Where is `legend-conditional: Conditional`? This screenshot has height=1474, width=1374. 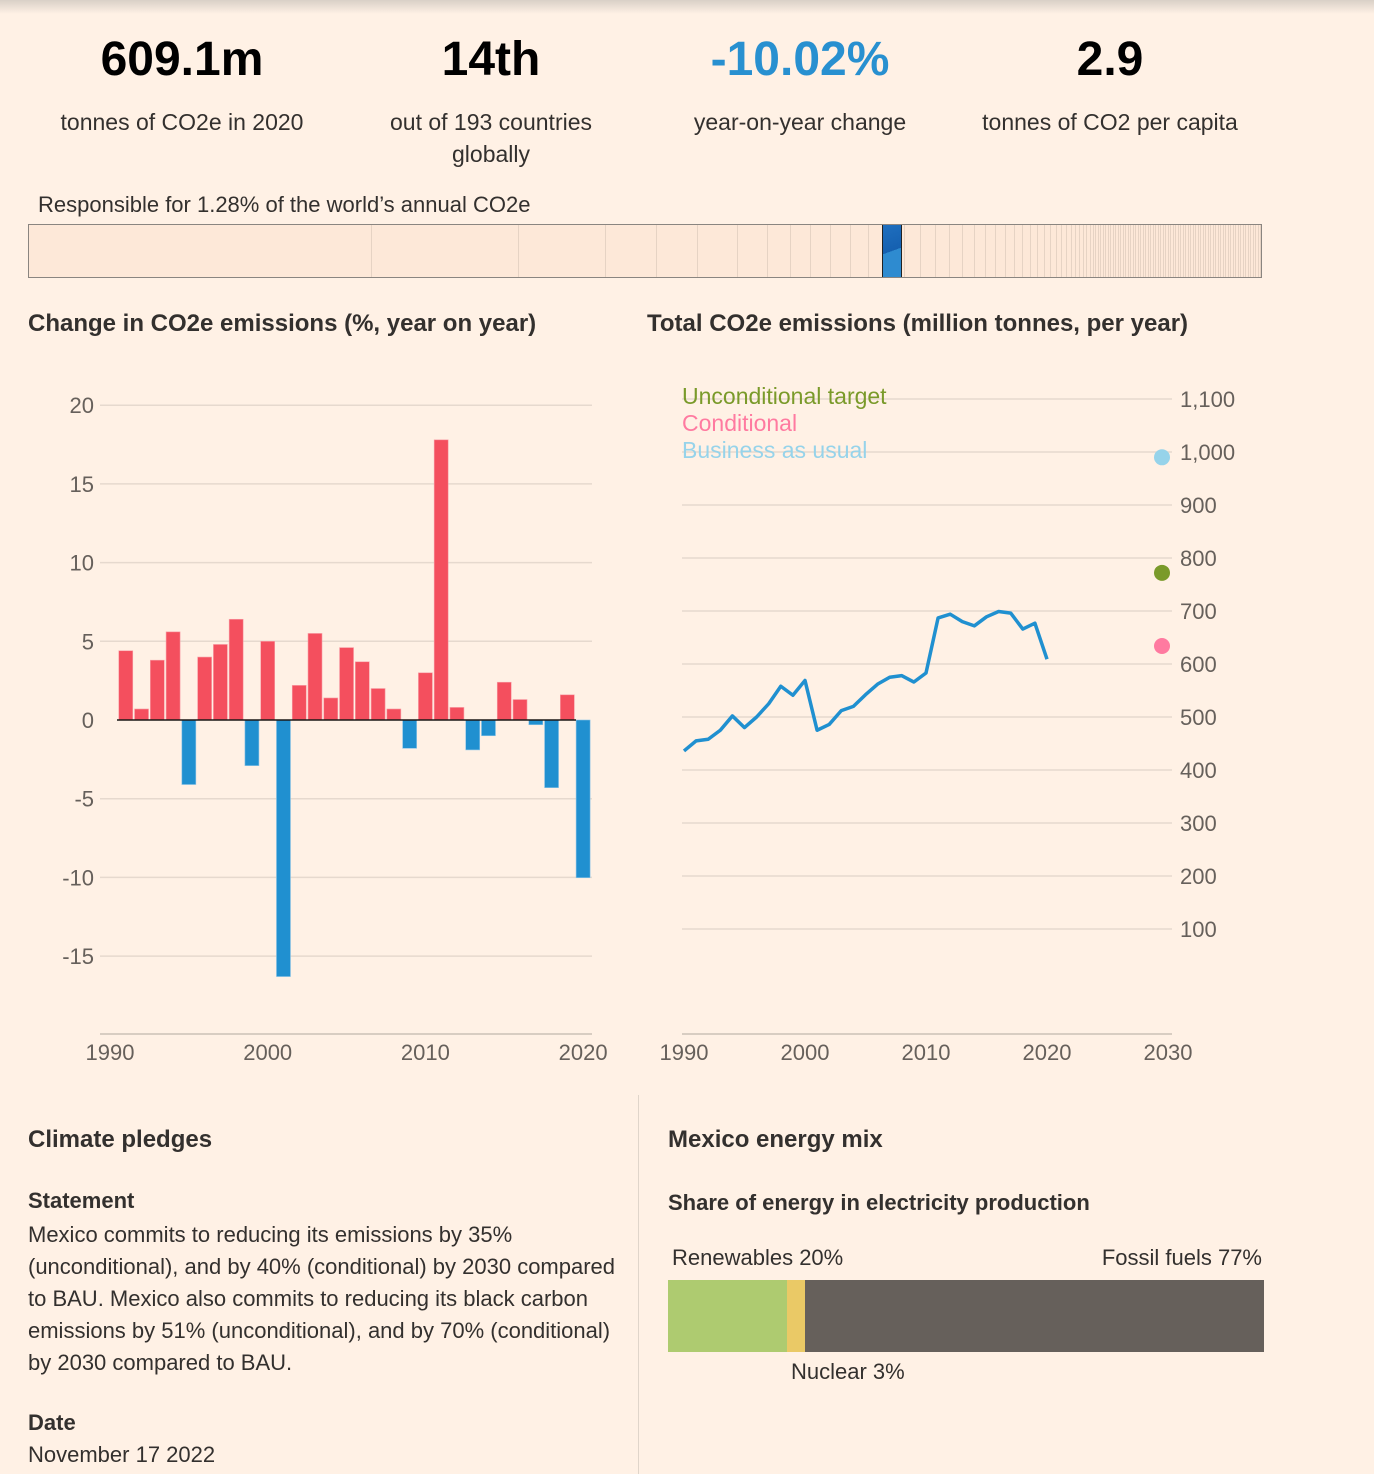
legend-conditional: Conditional is located at coordinates (739, 423).